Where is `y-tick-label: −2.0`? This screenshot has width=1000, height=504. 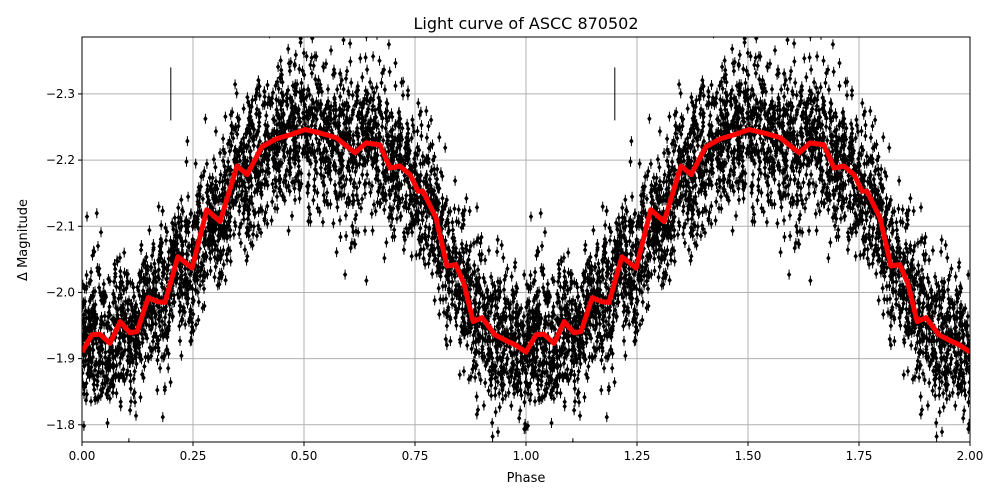 y-tick-label: −2.0 is located at coordinates (60, 292).